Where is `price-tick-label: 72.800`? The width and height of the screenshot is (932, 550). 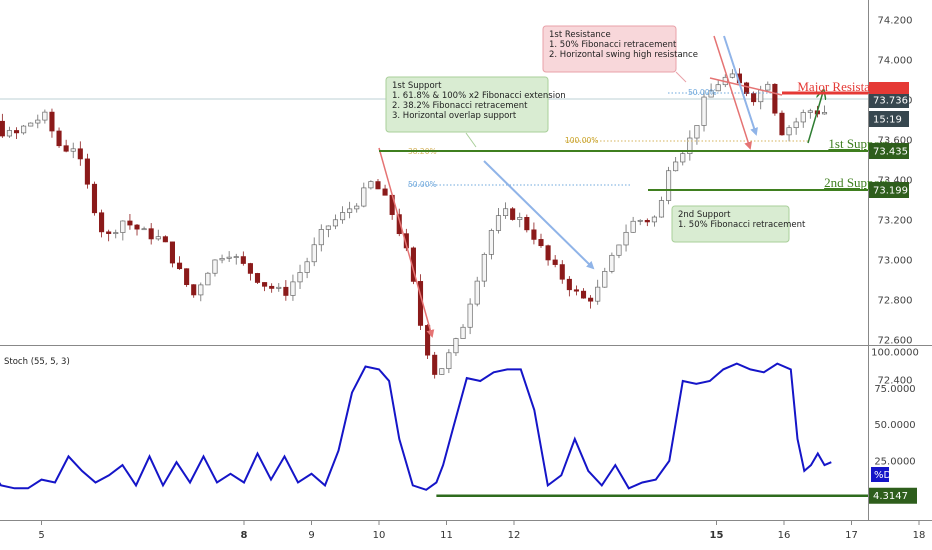
price-tick-label: 72.800 is located at coordinates (895, 301).